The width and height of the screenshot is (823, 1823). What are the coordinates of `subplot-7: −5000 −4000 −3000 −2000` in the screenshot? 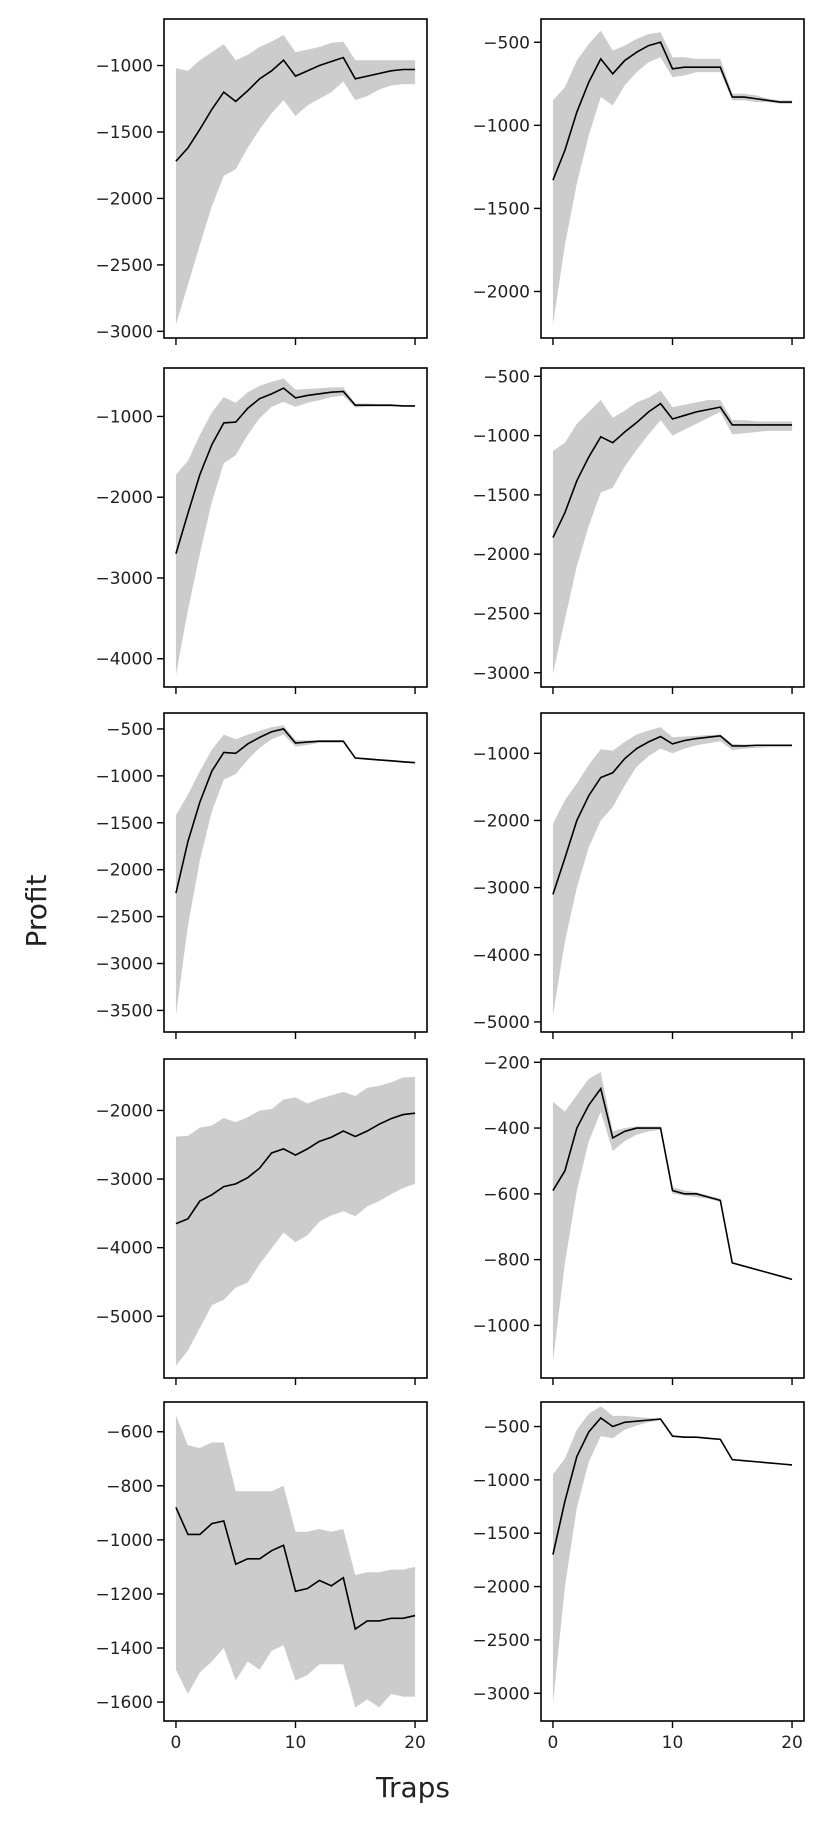 It's located at (261, 1221).